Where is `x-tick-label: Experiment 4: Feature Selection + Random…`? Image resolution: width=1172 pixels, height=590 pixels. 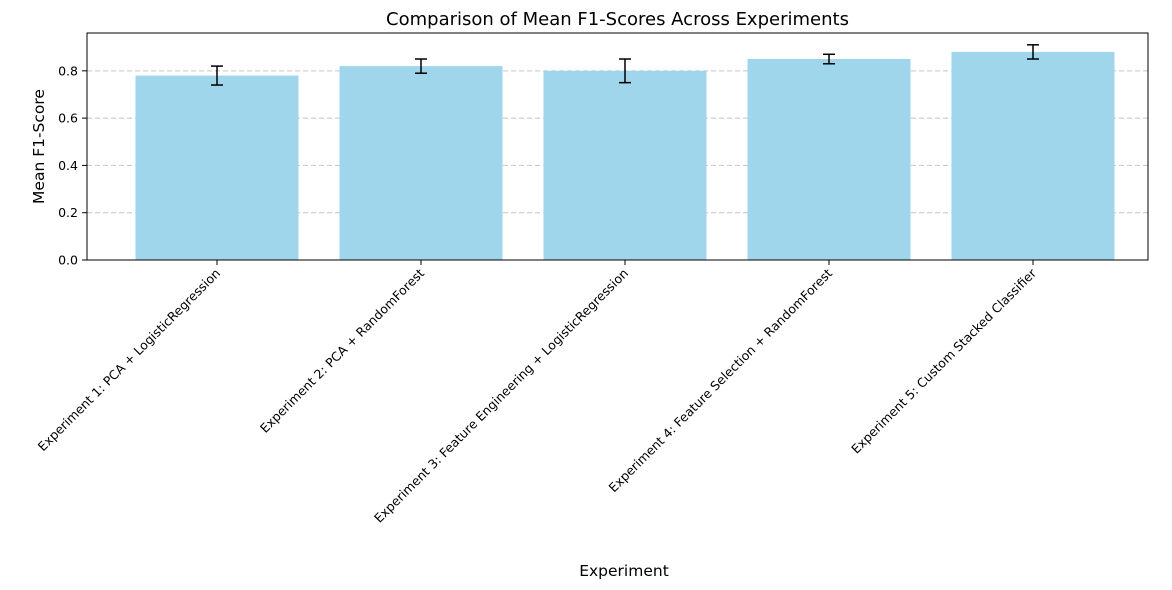 x-tick-label: Experiment 4: Feature Selection + Random… is located at coordinates (721, 380).